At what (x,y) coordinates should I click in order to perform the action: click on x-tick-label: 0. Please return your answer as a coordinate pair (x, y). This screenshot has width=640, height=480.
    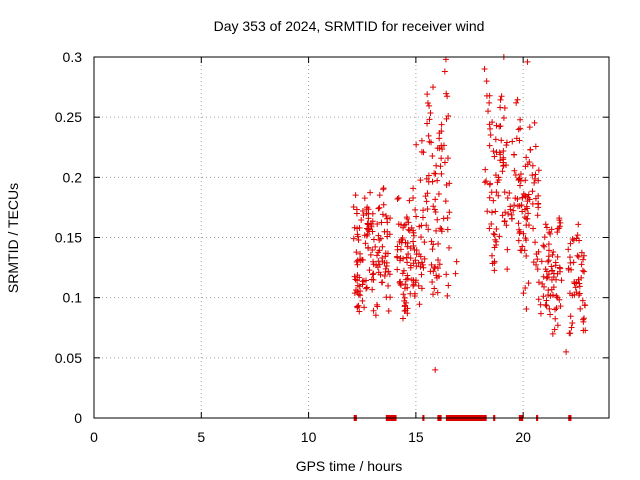
    Looking at the image, I should click on (94, 437).